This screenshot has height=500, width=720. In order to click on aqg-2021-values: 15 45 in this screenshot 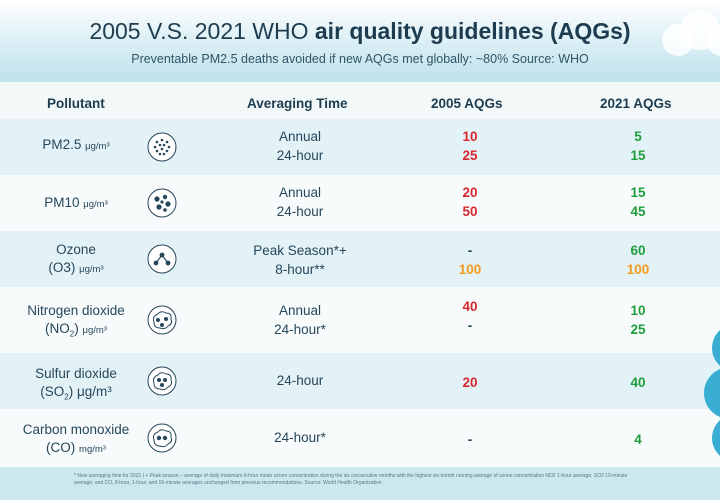, I will do `click(638, 202)`.